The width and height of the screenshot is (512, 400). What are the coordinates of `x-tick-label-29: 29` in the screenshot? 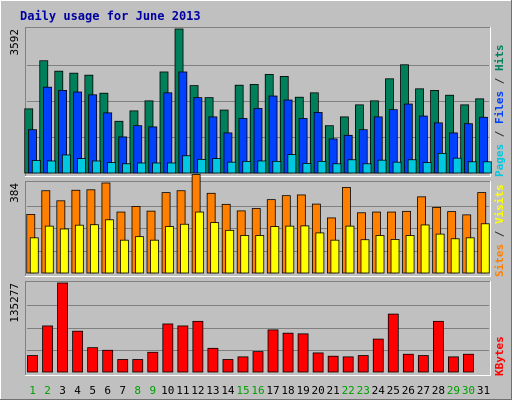 It's located at (453, 390).